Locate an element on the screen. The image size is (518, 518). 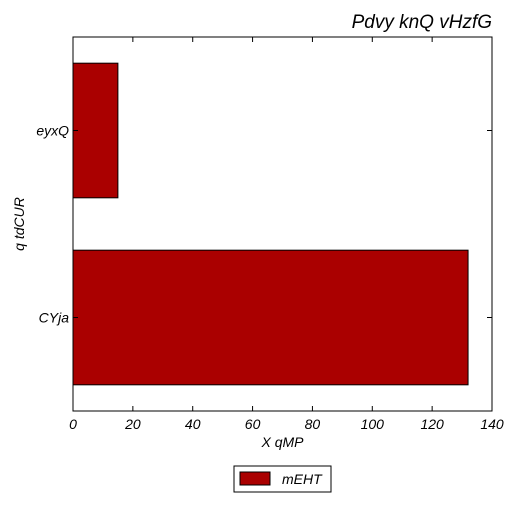
y-tick-label: CYja is located at coordinates (54, 318).